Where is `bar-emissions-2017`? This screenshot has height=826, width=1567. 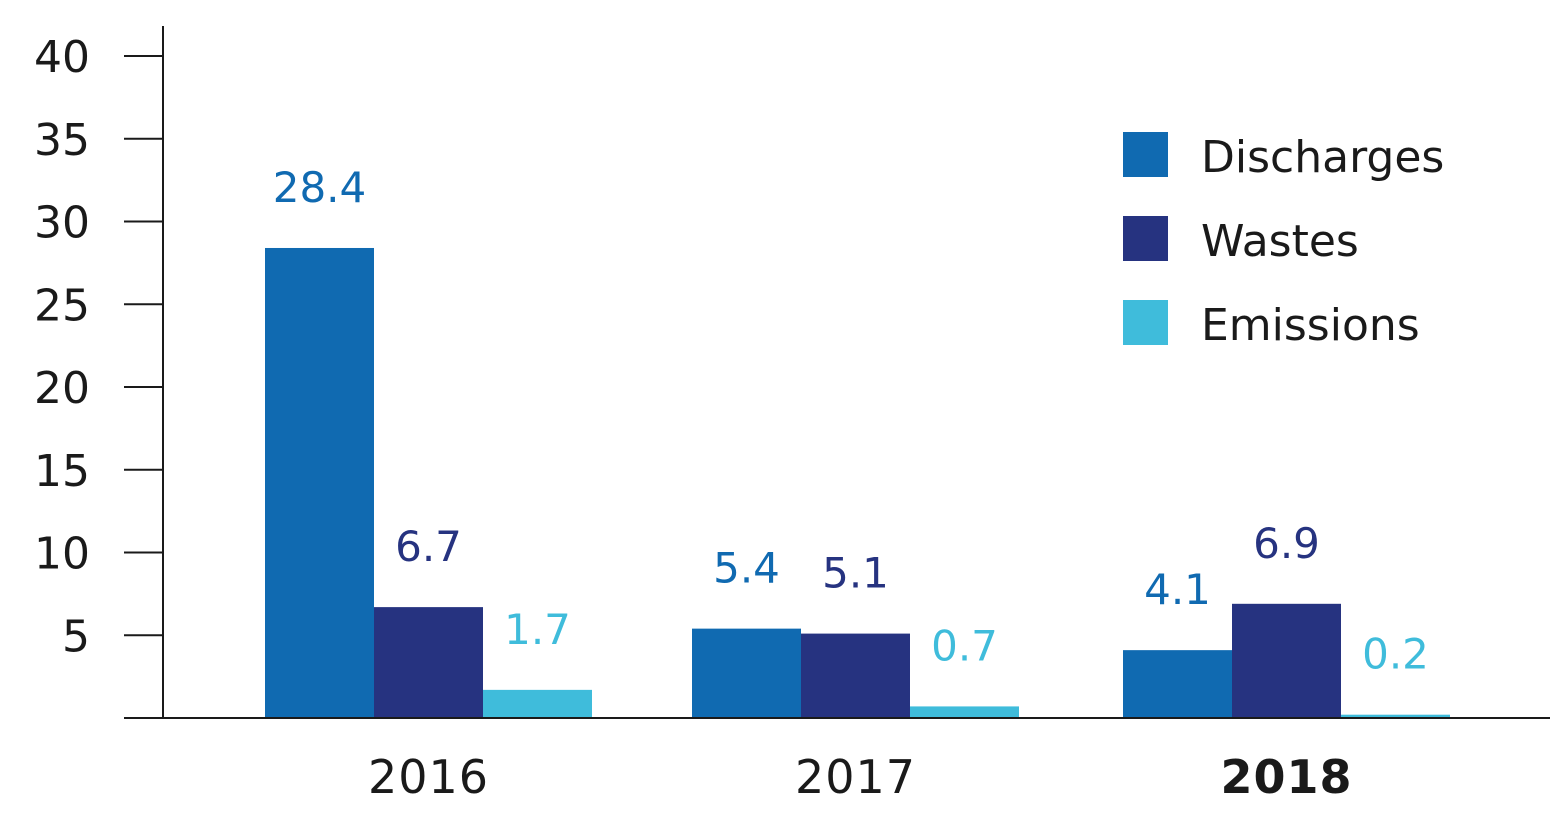 bar-emissions-2017 is located at coordinates (964, 712).